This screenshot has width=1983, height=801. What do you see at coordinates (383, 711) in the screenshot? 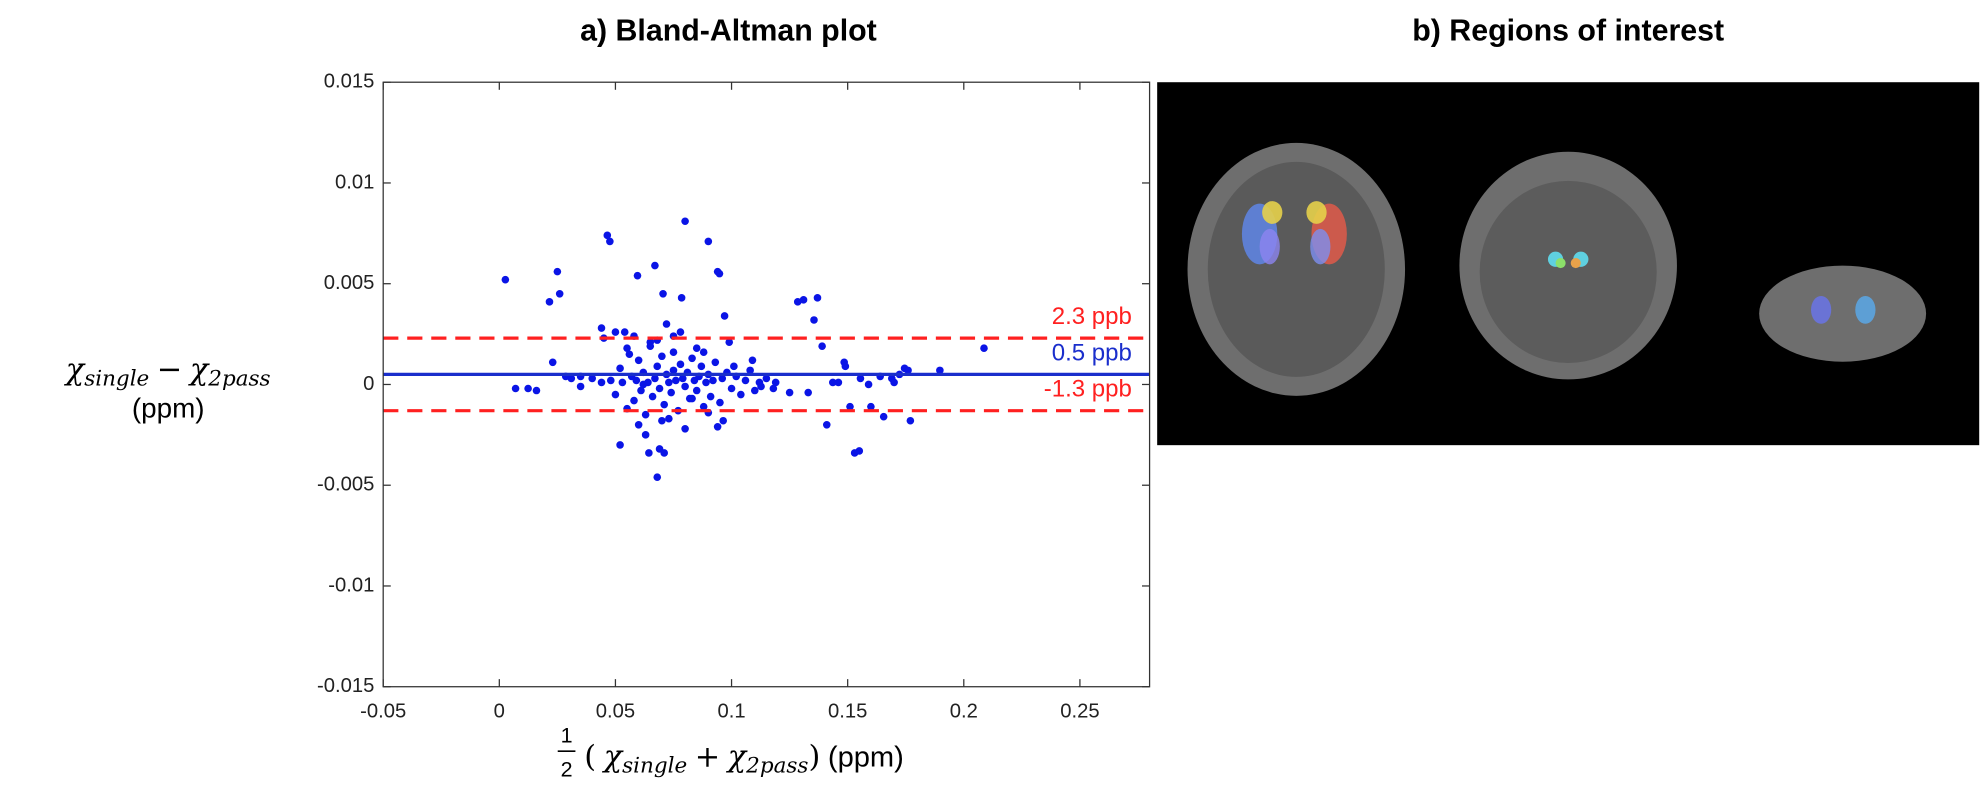
I see `x-tick-label: -0.05` at bounding box center [383, 711].